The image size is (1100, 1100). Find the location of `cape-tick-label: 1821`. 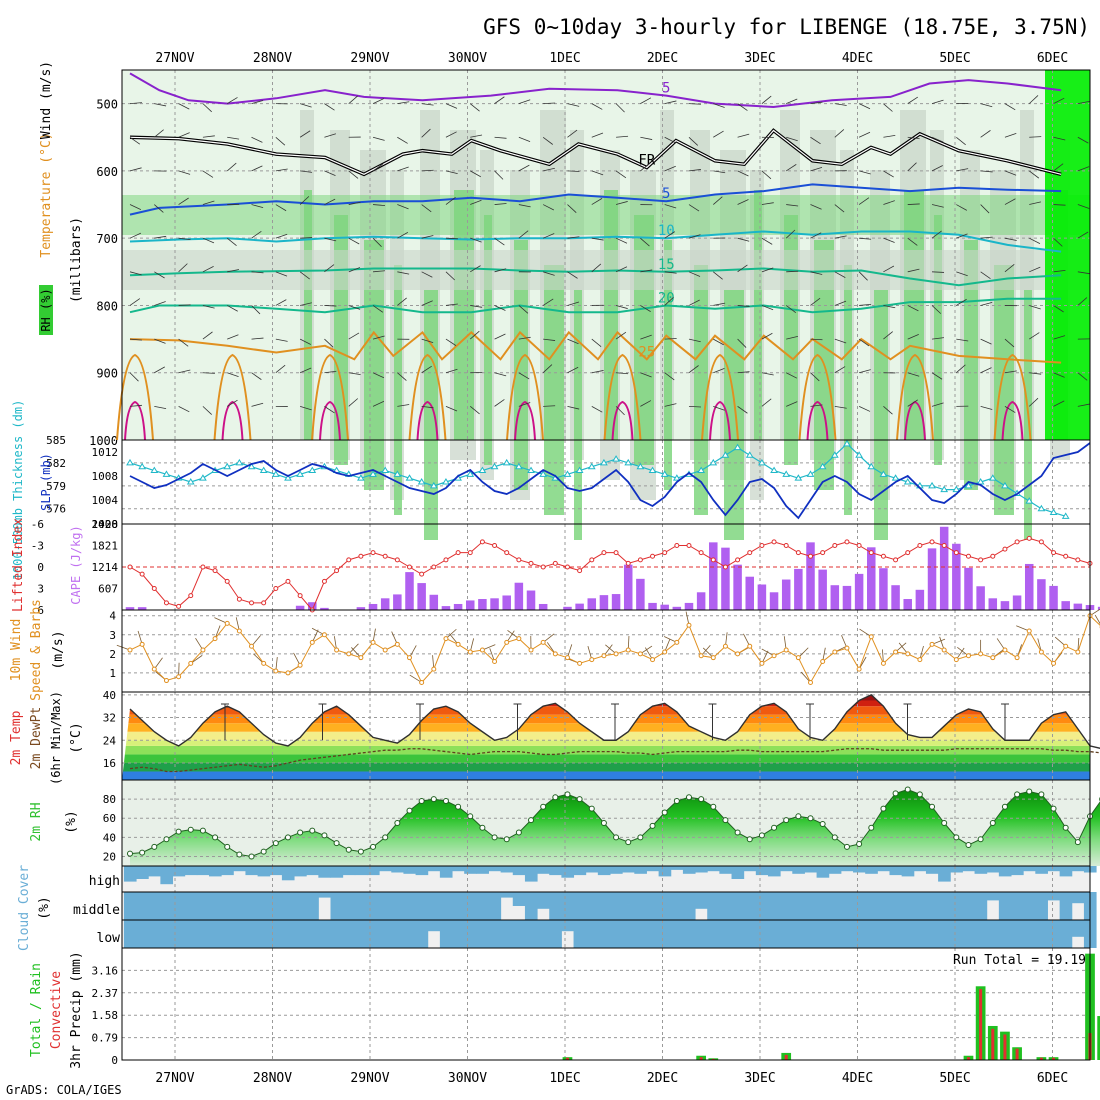

cape-tick-label: 1821 is located at coordinates (105, 546).